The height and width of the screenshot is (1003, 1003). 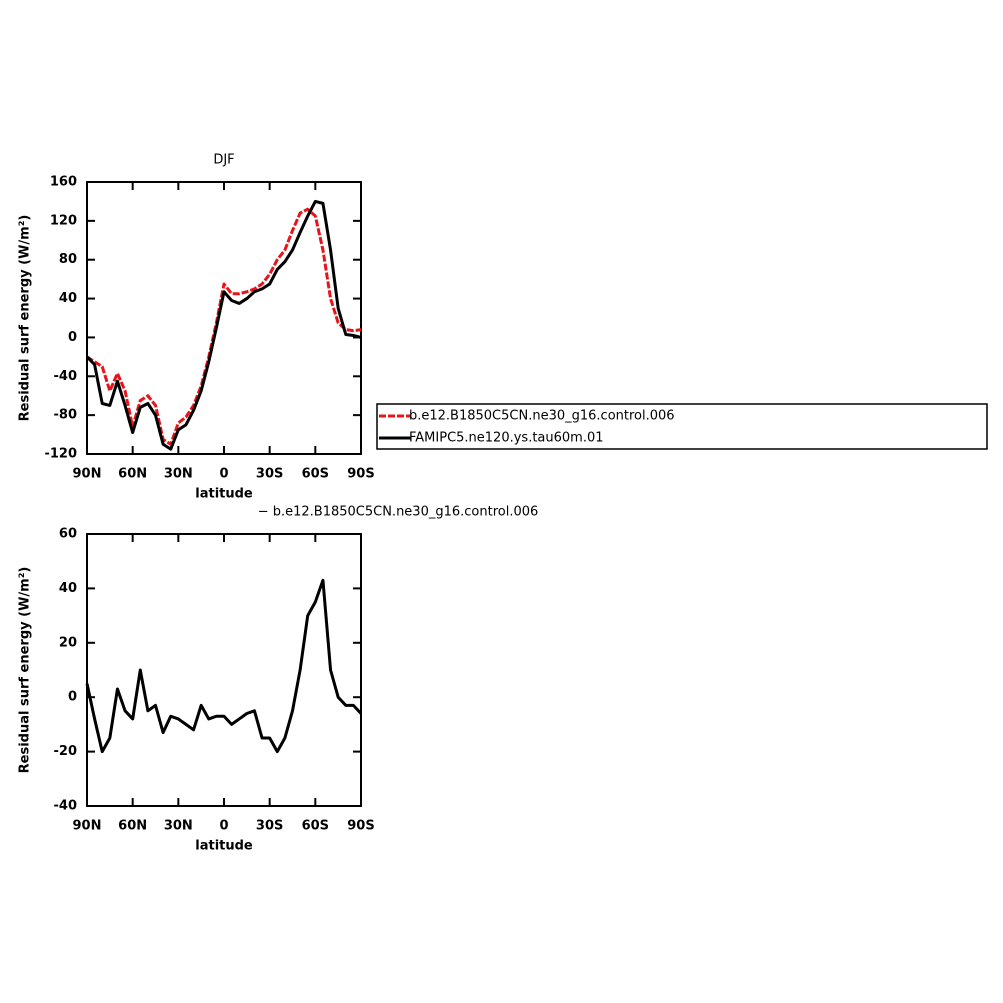 What do you see at coordinates (60, 454) in the screenshot?
I see `y-tick-label: -120` at bounding box center [60, 454].